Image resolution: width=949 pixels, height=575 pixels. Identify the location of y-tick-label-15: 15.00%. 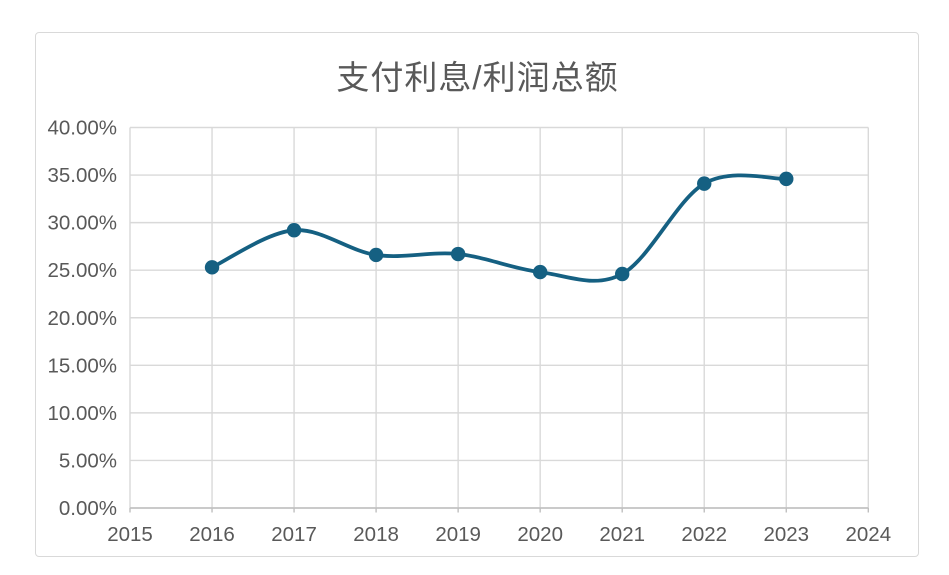
(82, 365).